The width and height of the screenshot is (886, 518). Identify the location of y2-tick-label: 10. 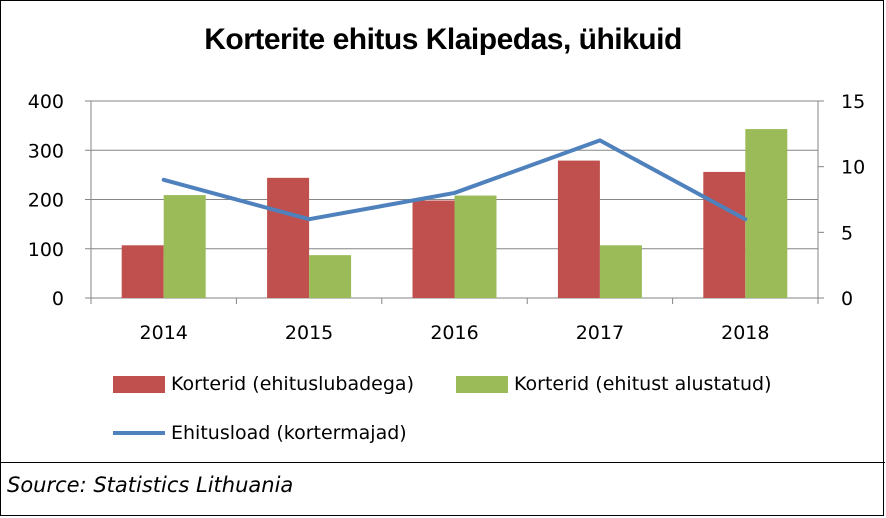
(853, 168).